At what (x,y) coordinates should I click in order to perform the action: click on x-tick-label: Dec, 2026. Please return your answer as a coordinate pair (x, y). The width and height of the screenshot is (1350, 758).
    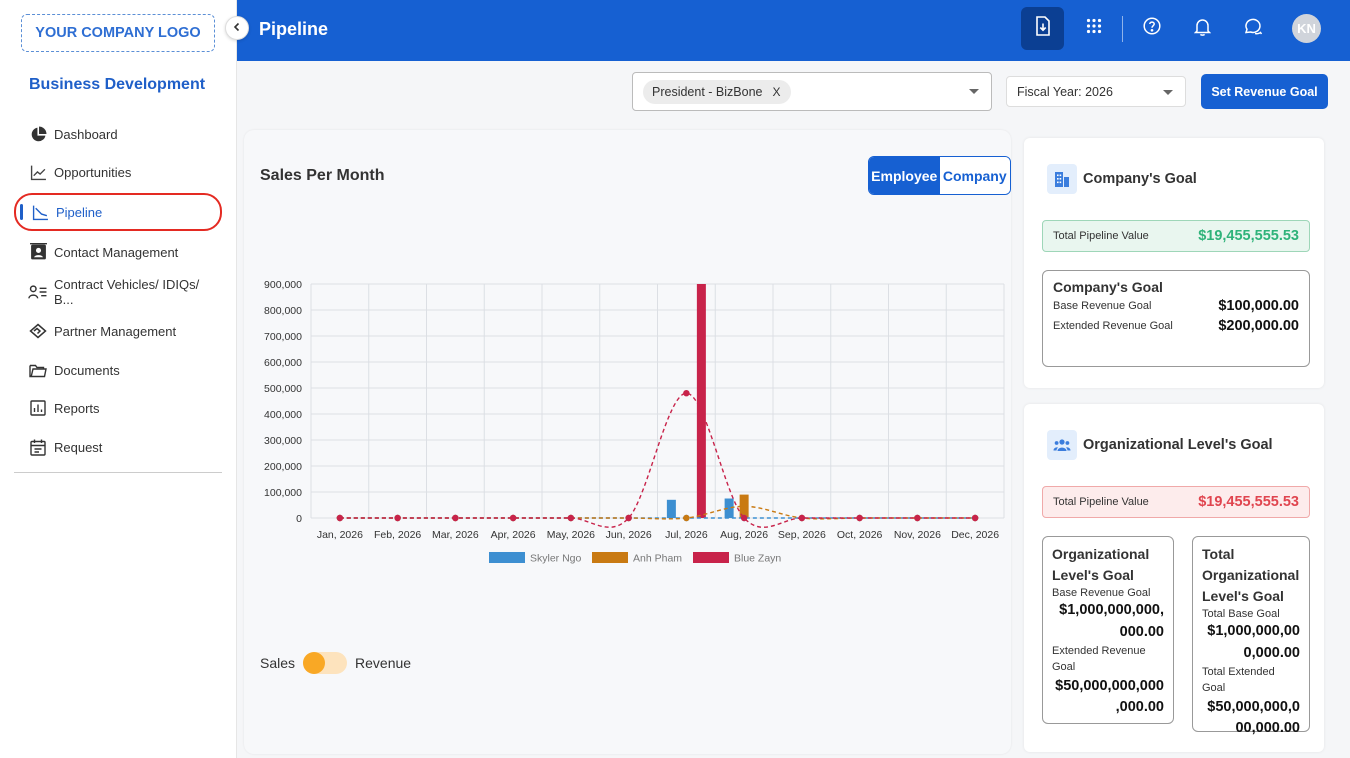
    Looking at the image, I should click on (975, 535).